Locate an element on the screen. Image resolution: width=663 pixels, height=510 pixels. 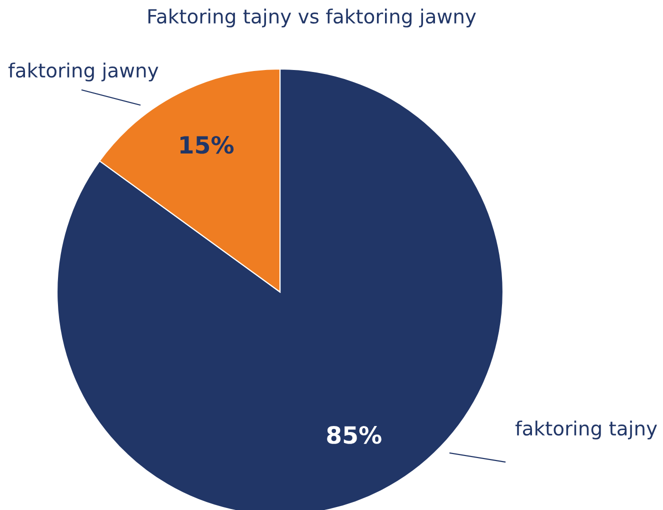
chart-title: Faktoring tajny vs faktoring jawny is located at coordinates (312, 18).